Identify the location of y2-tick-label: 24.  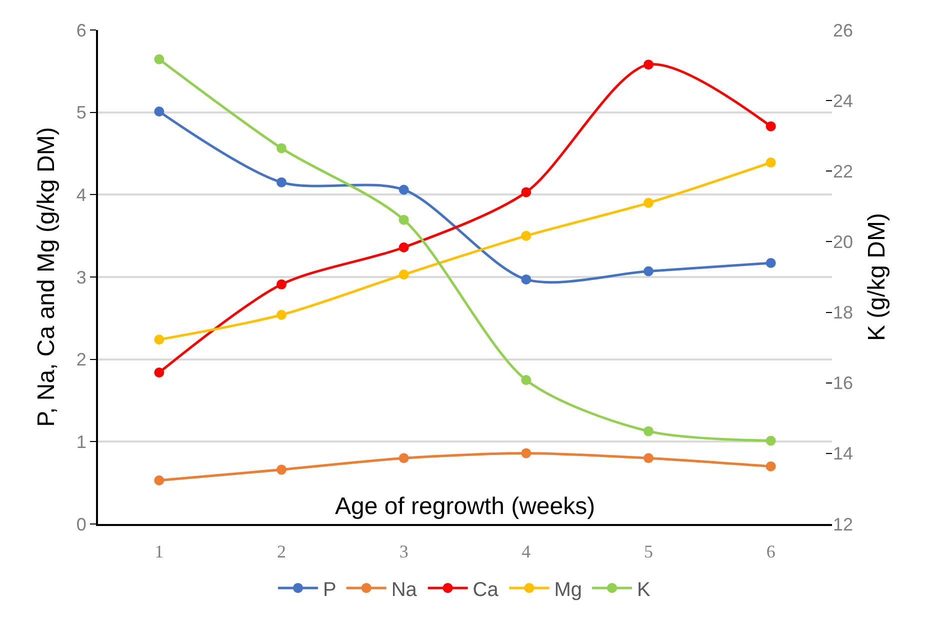
(843, 100).